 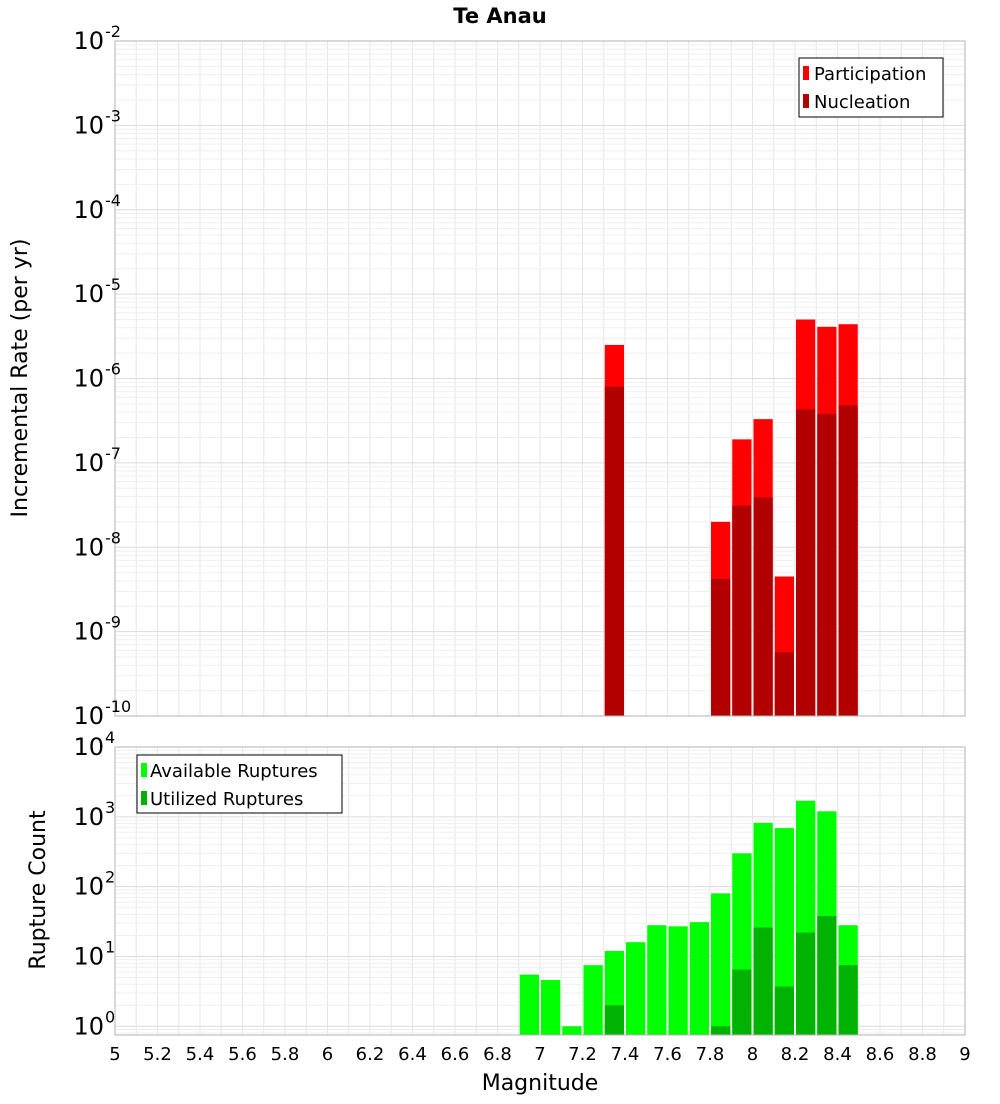 I want to click on rates-y-tick-exponent: -3, so click(x=113, y=115).